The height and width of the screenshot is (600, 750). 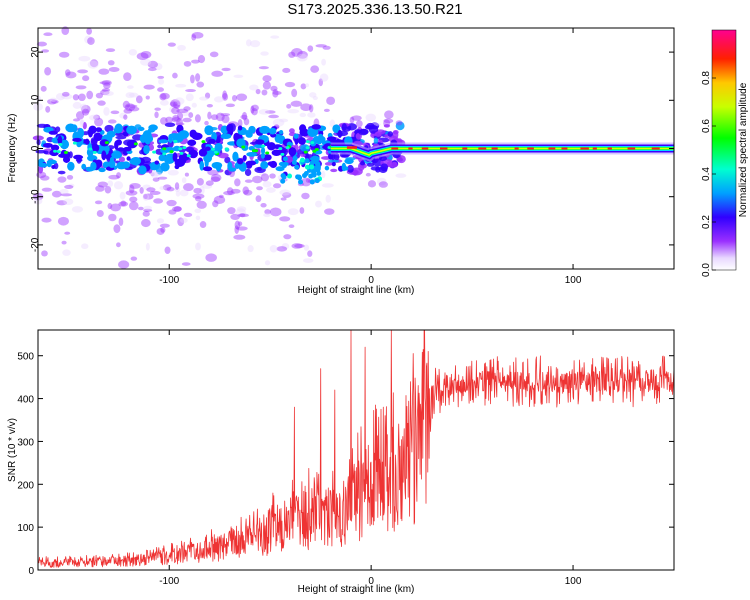 What do you see at coordinates (502, 152) in the screenshot?
I see `spectrogram-ridge` at bounding box center [502, 152].